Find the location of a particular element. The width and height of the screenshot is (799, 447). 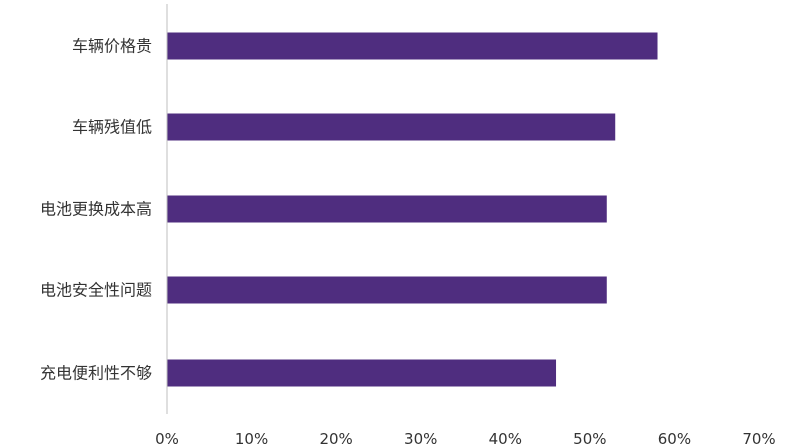

x-tick-label-2: 20% is located at coordinates (335, 438).